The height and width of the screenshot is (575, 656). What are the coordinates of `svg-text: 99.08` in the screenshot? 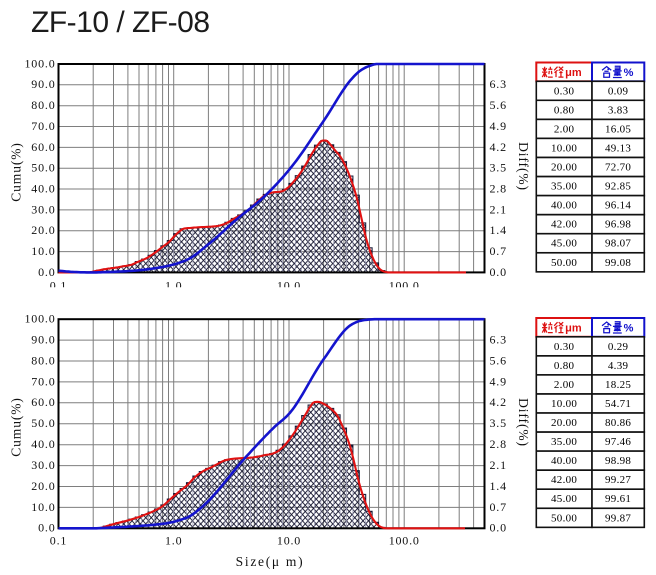 It's located at (618, 263).